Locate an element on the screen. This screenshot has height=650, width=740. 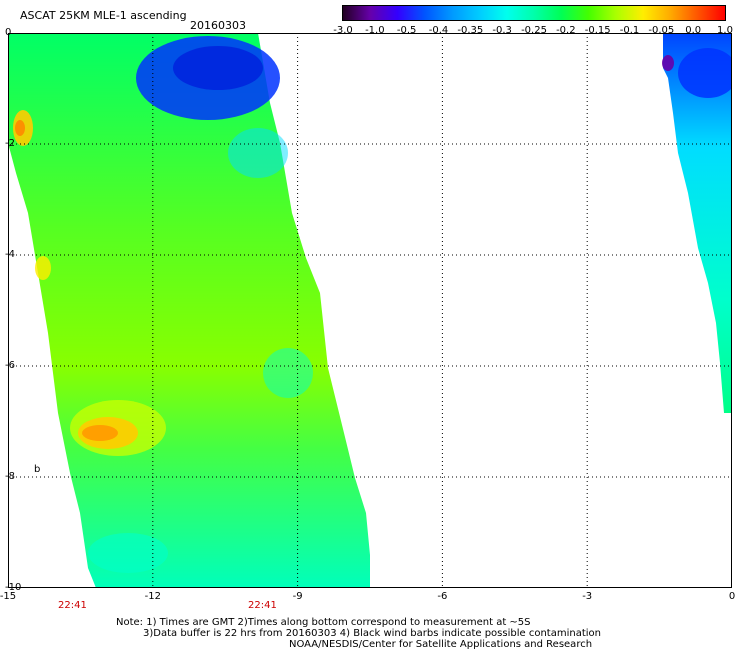
orange-patch is located at coordinates (100, 433).